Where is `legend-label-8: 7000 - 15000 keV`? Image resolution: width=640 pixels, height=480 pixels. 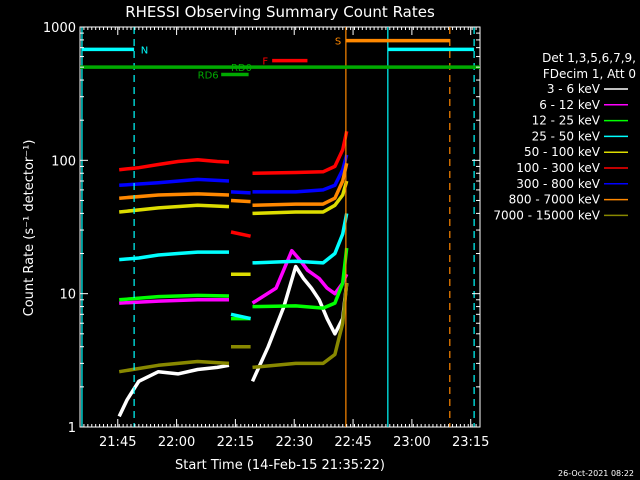 legend-label-8: 7000 - 15000 keV is located at coordinates (546, 215).